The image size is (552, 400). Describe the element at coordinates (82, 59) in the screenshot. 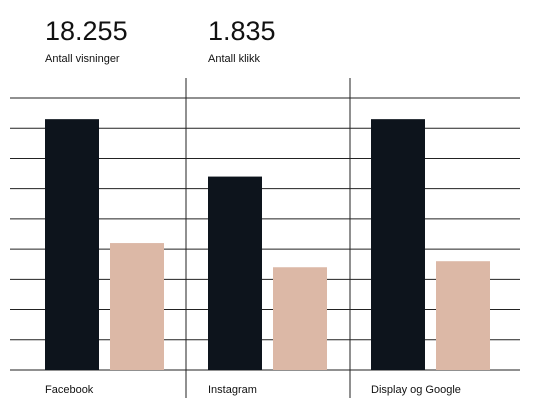

I see `kpi-label: Antall visninger` at that location.